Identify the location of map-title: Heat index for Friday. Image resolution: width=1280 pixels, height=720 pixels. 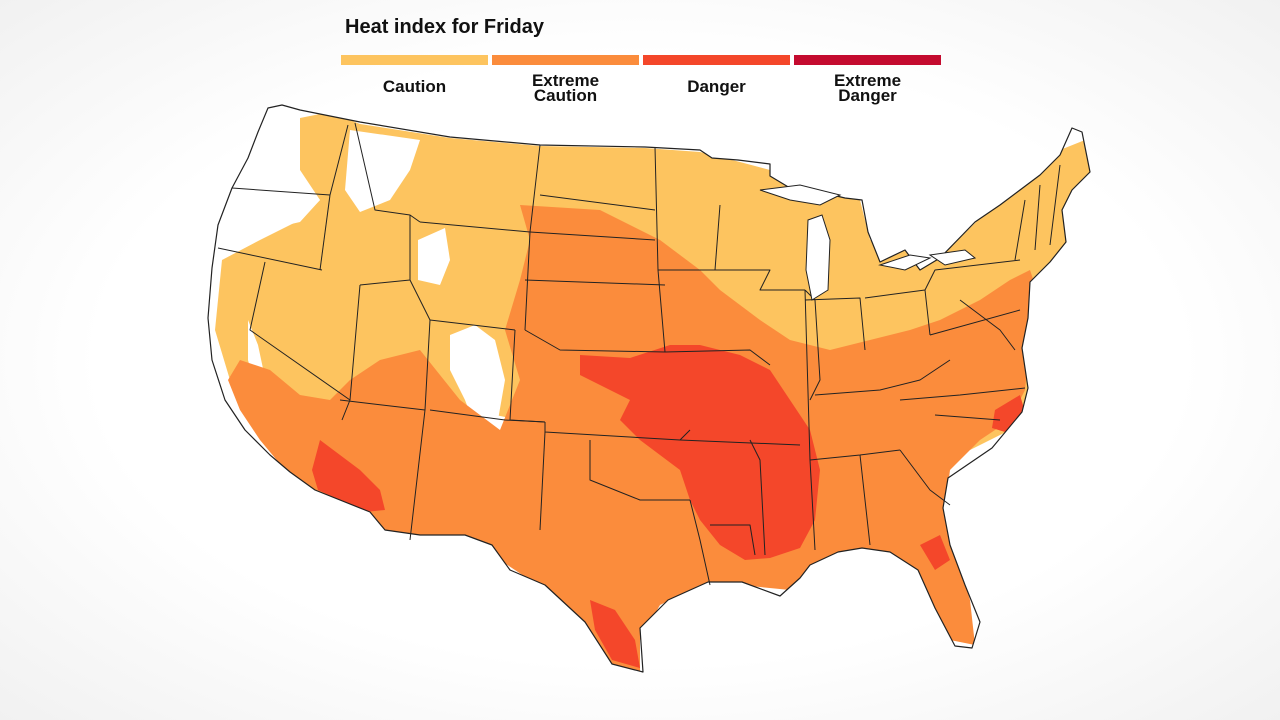
(444, 27).